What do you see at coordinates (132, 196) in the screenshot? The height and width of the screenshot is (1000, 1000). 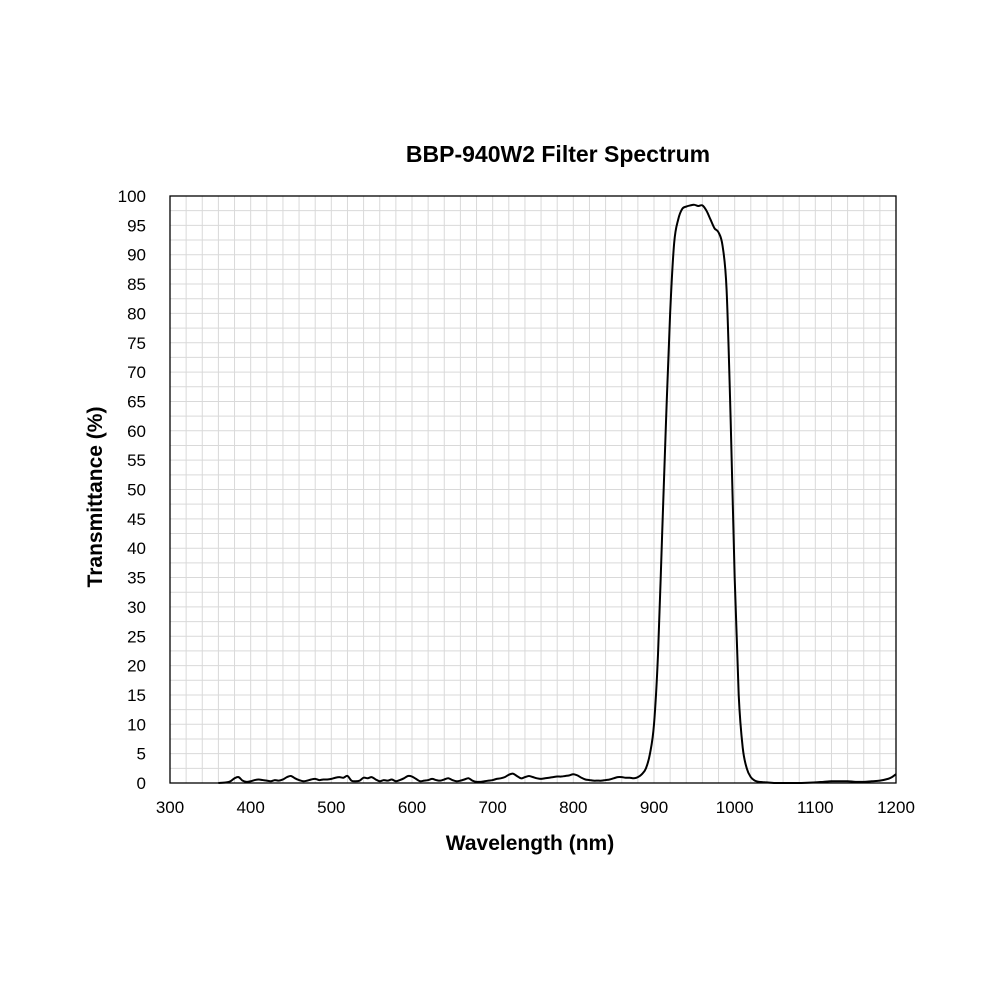 I see `y-tick-label: 100` at bounding box center [132, 196].